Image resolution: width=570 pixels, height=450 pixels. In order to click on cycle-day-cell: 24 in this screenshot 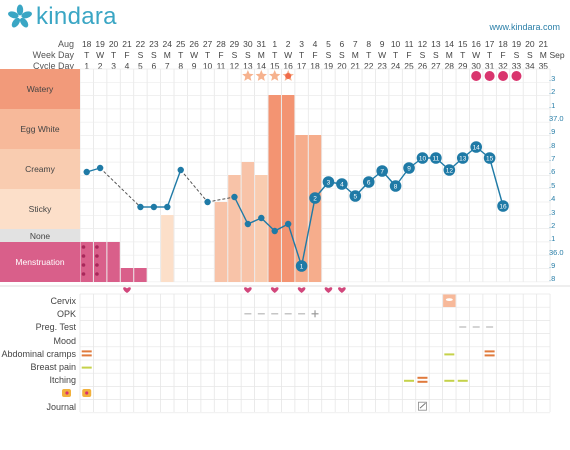, I will do `click(395, 66)`.